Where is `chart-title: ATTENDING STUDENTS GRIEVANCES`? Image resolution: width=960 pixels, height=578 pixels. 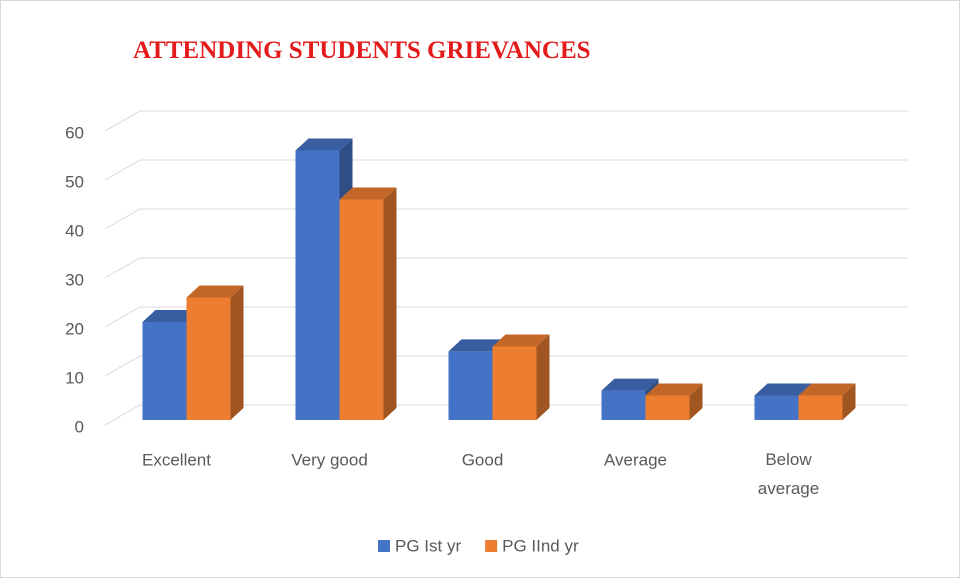 chart-title: ATTENDING STUDENTS GRIEVANCES is located at coordinates (362, 50).